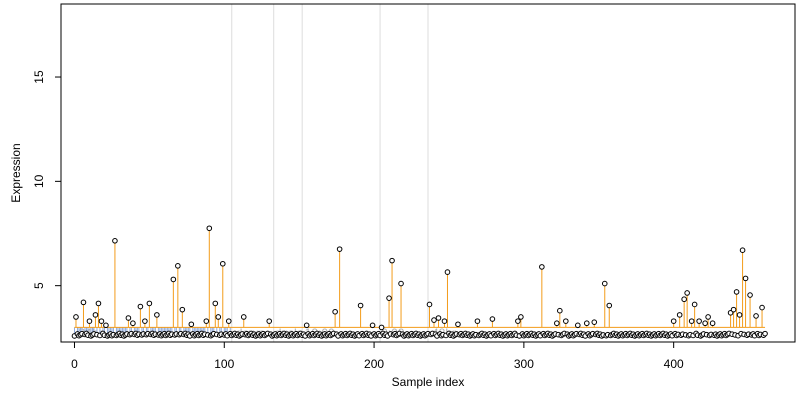 The width and height of the screenshot is (800, 400). What do you see at coordinates (39, 77) in the screenshot?
I see `y-tick-label: 15` at bounding box center [39, 77].